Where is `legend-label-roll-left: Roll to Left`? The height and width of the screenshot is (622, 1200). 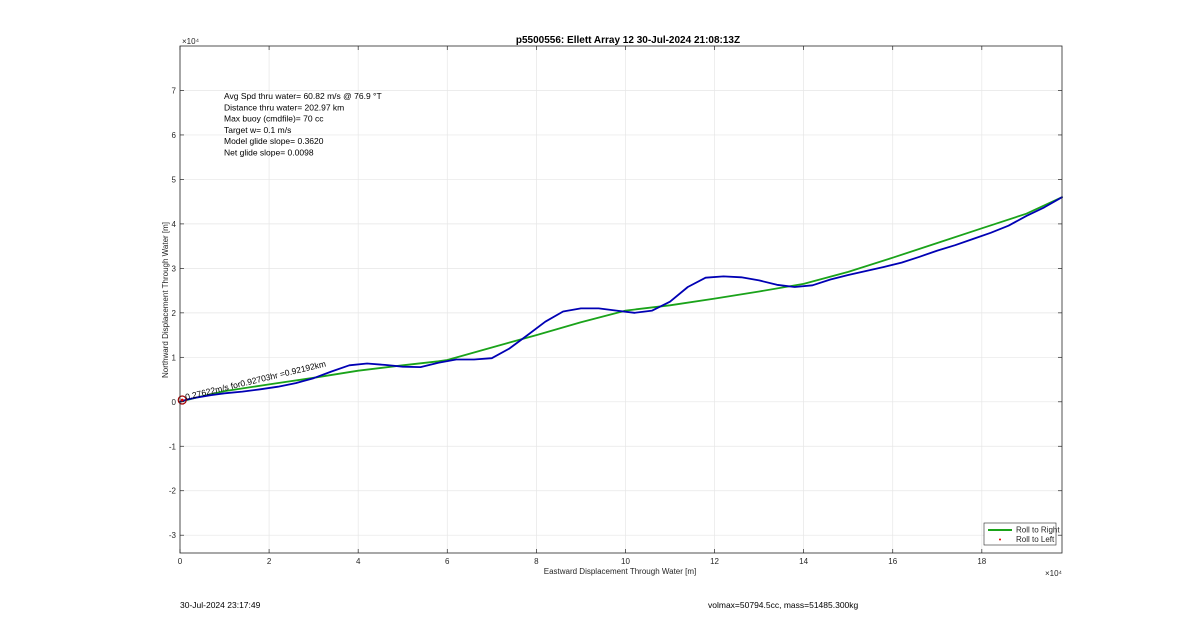
legend-label-roll-left: Roll to Left is located at coordinates (1035, 539).